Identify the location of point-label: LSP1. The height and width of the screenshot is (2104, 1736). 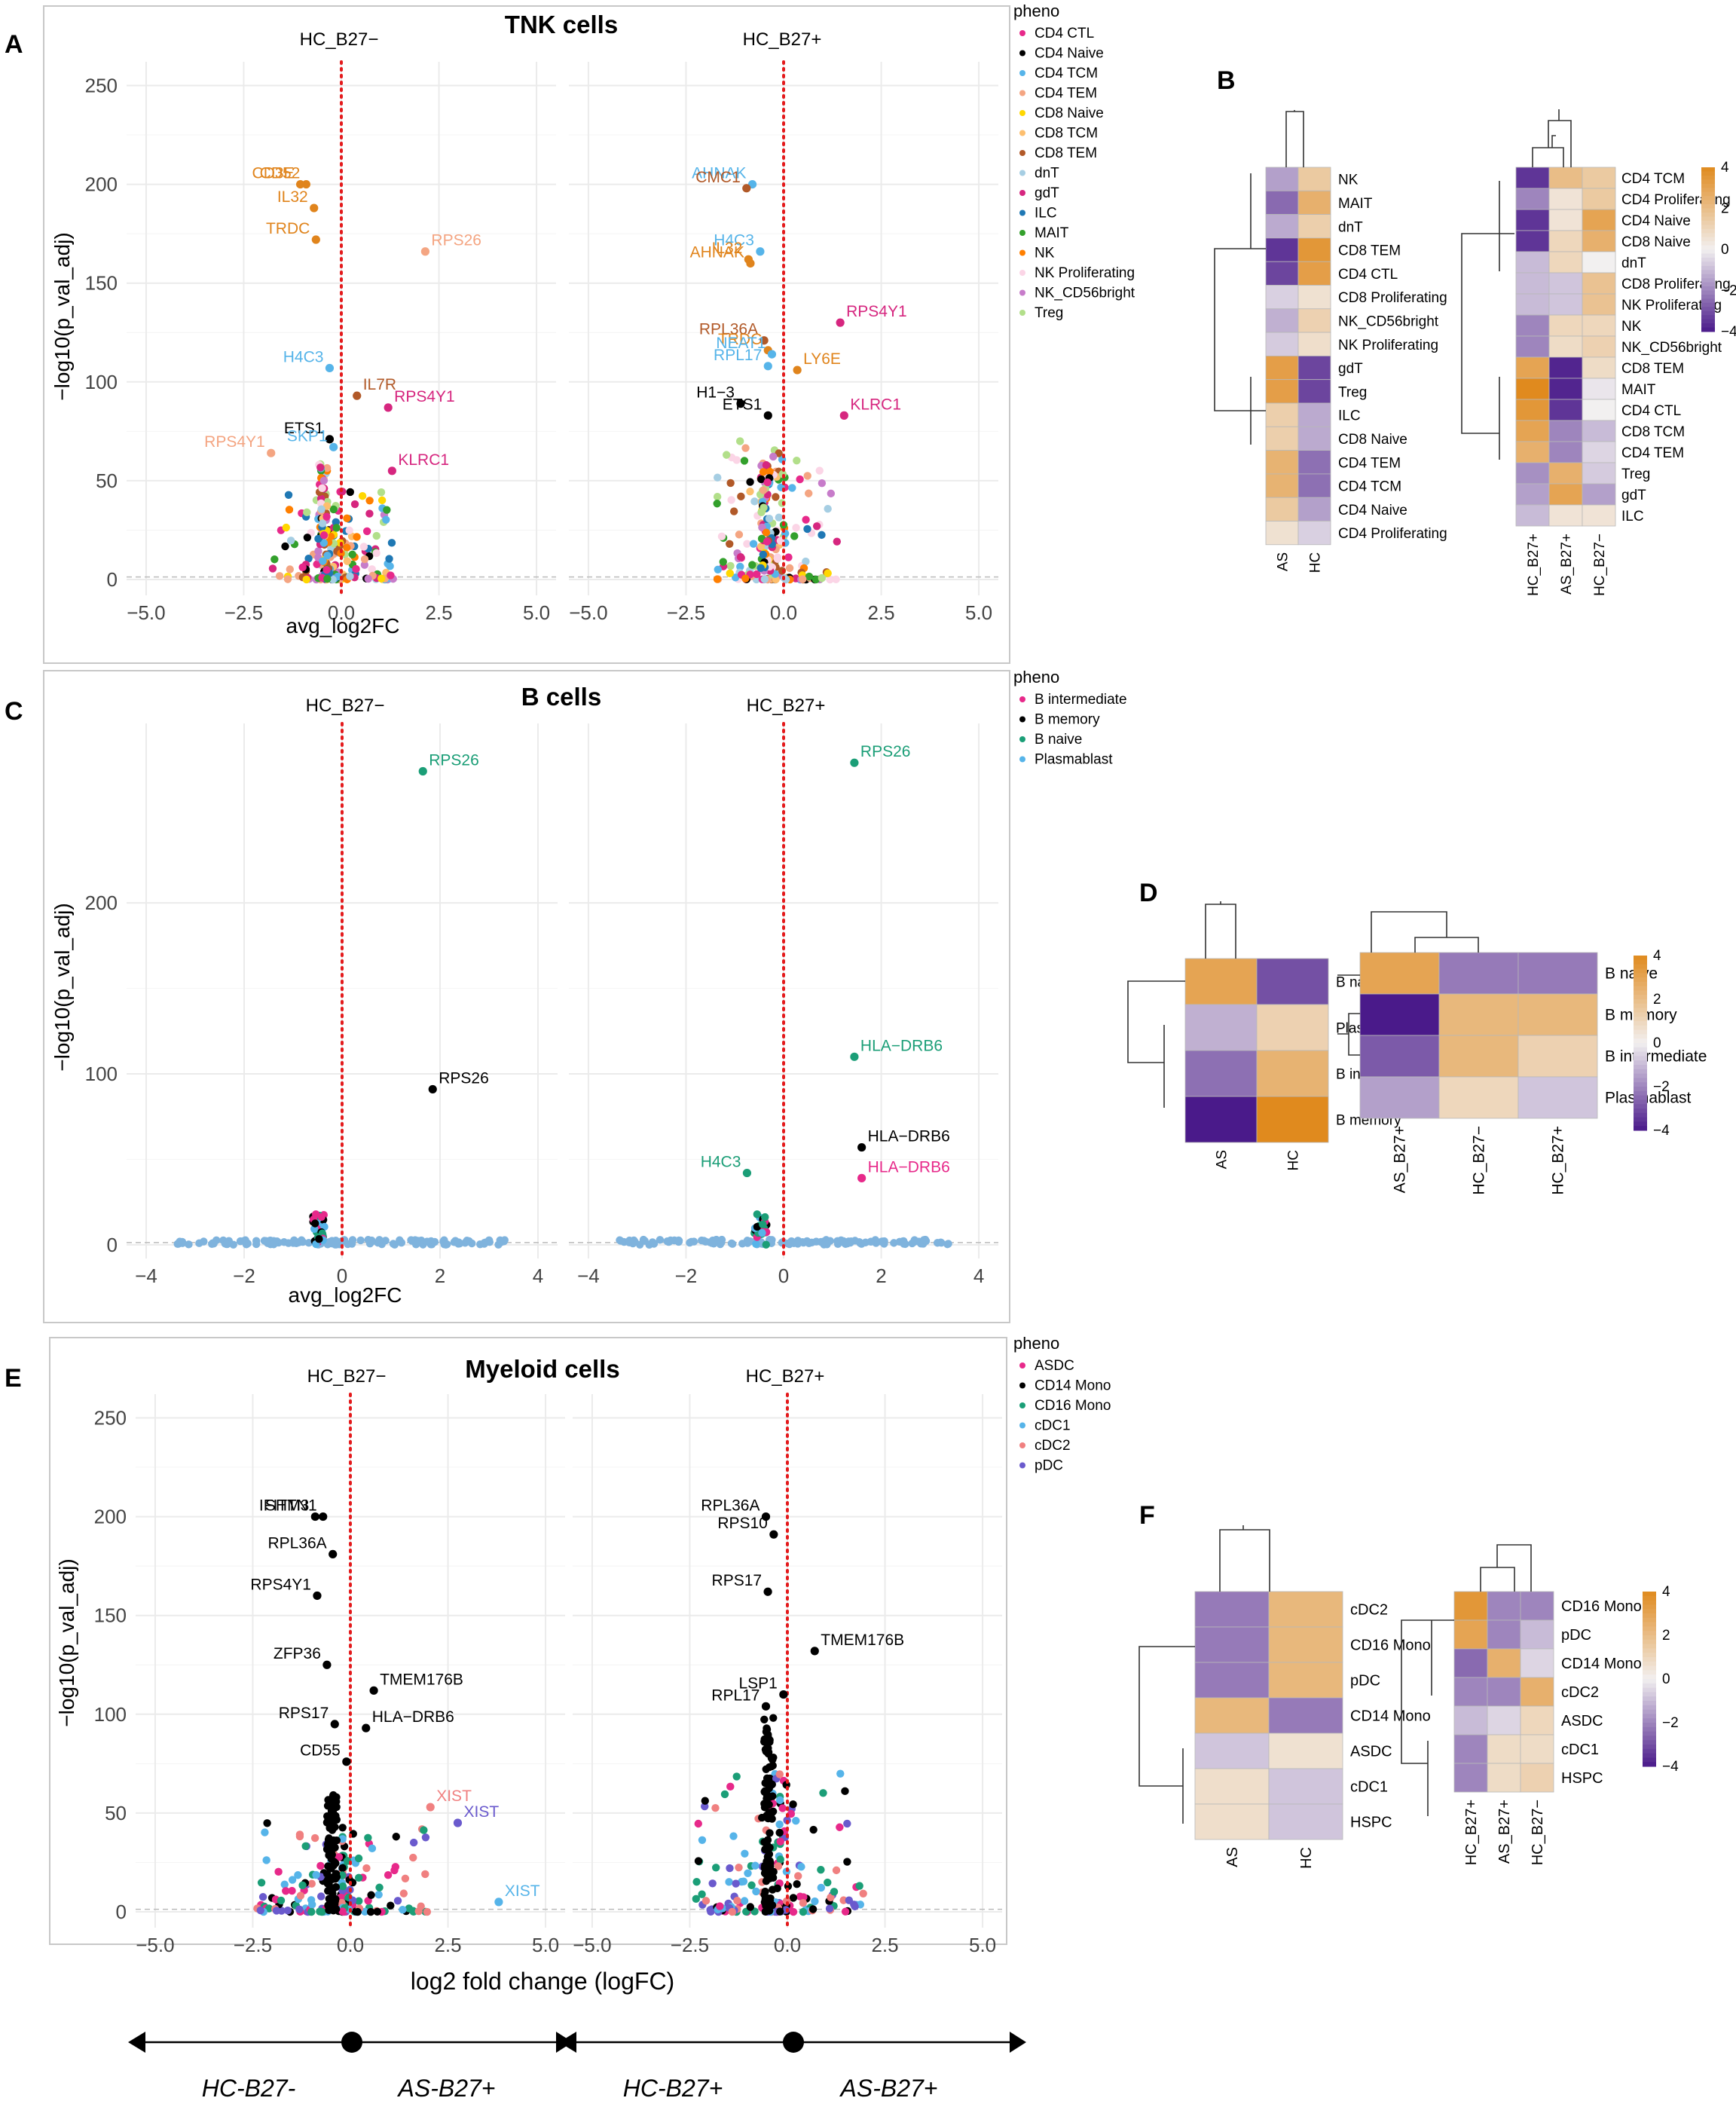
(757, 1684).